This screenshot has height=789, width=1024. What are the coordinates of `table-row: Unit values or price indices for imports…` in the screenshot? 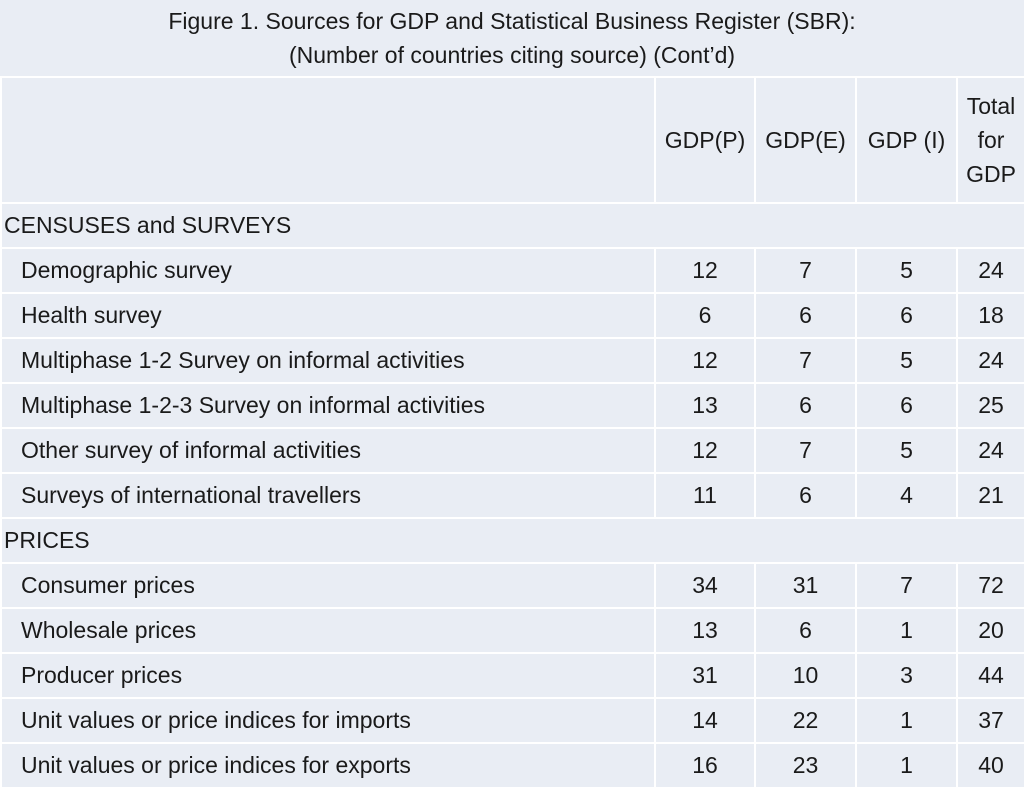 It's located at (512, 720).